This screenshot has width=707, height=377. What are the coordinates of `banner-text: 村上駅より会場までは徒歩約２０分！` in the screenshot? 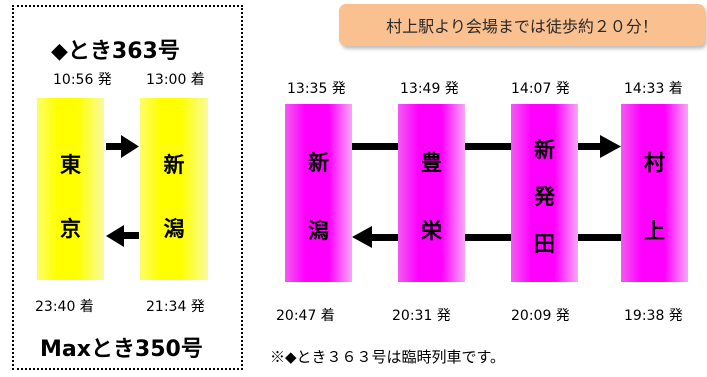 It's located at (522, 26).